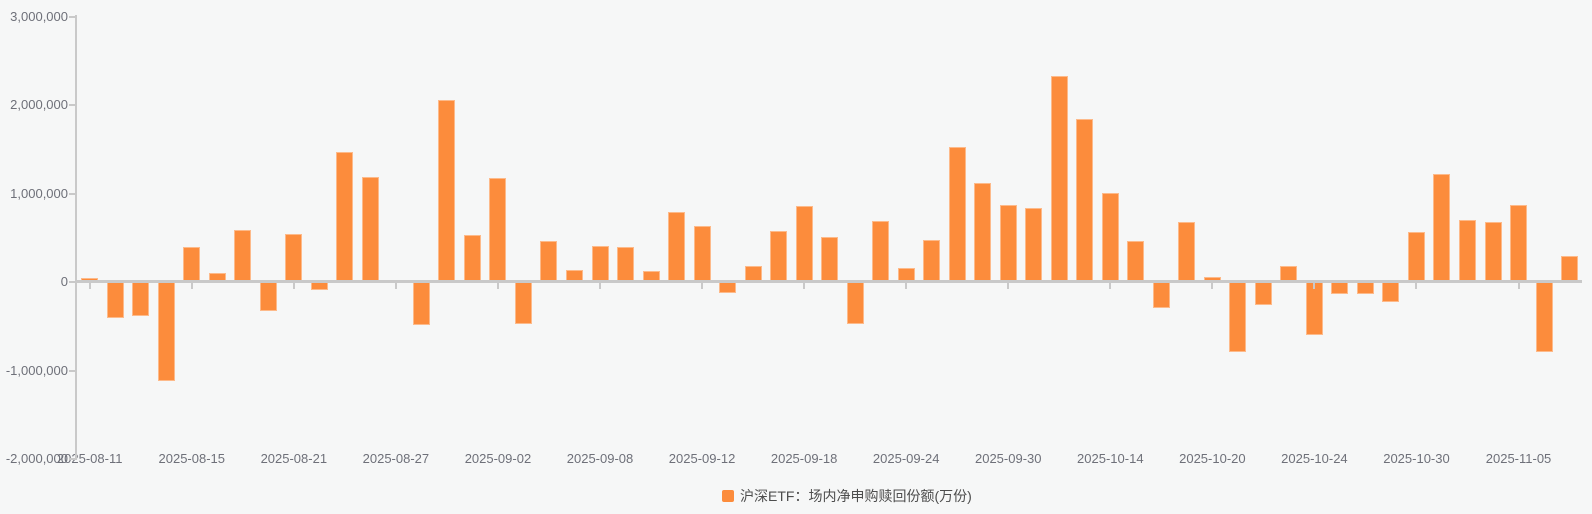  Describe the element at coordinates (36, 458) in the screenshot. I see `y-axis-tick-label: -2,000,000` at that location.